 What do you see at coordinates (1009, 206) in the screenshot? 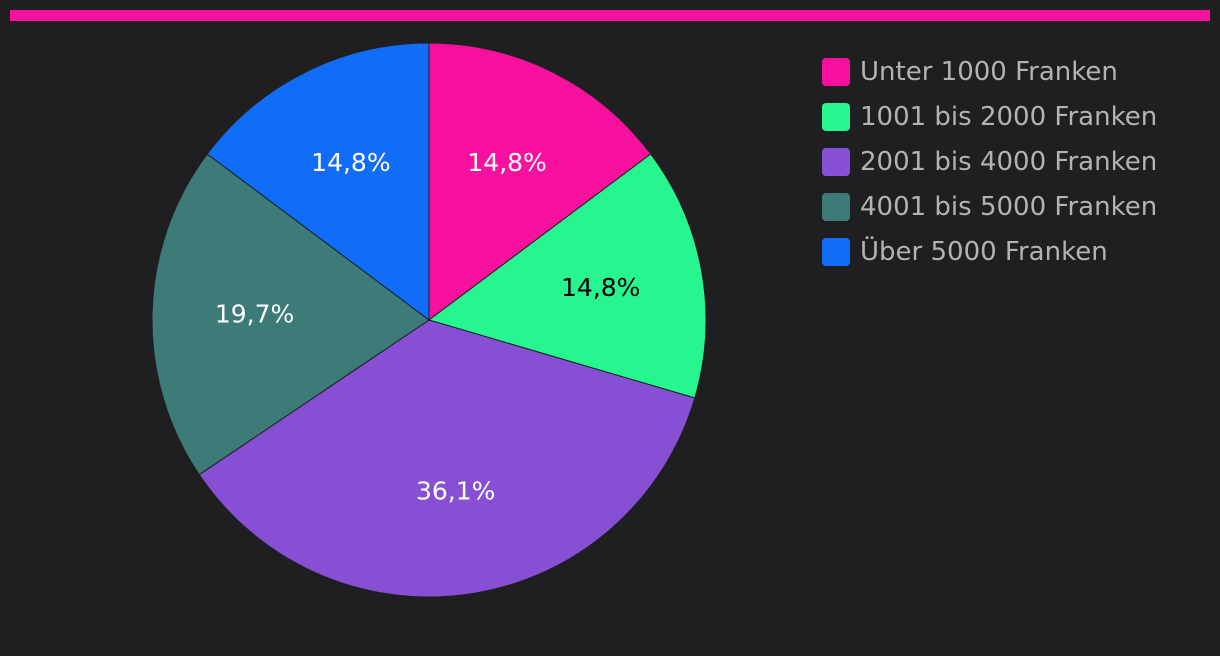
I see `legend-label: 4001 bis 5000 Franken` at bounding box center [1009, 206].